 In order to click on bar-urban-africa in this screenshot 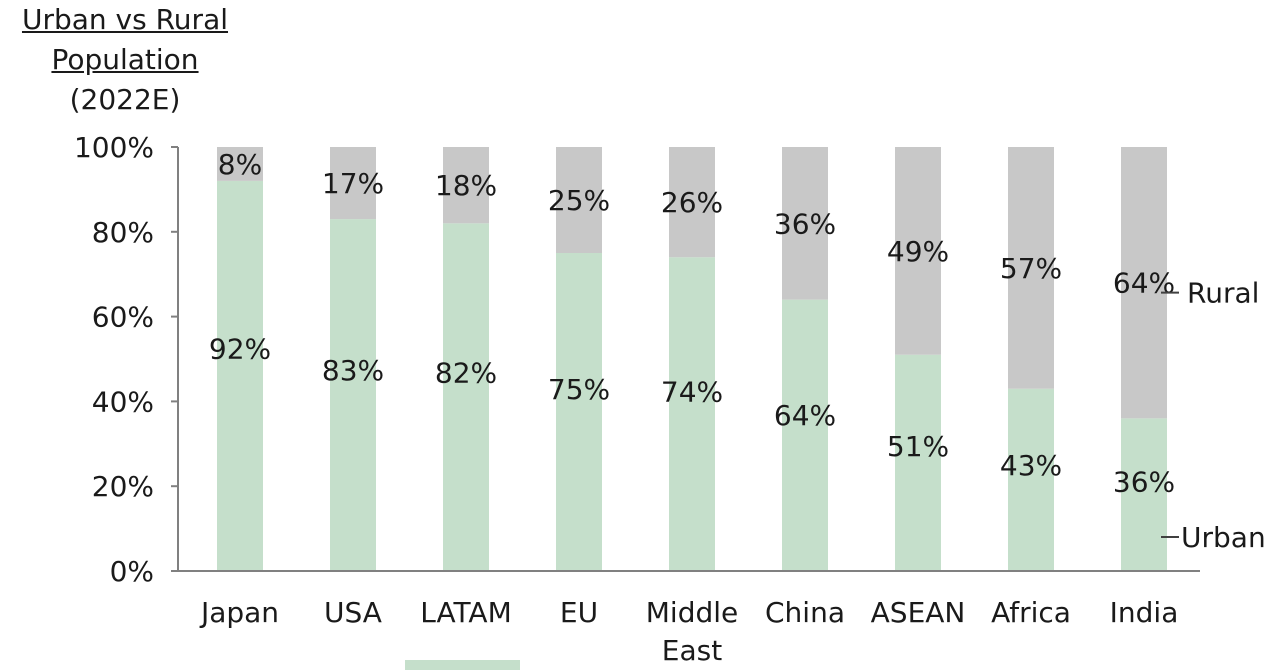, I will do `click(1031, 479)`.